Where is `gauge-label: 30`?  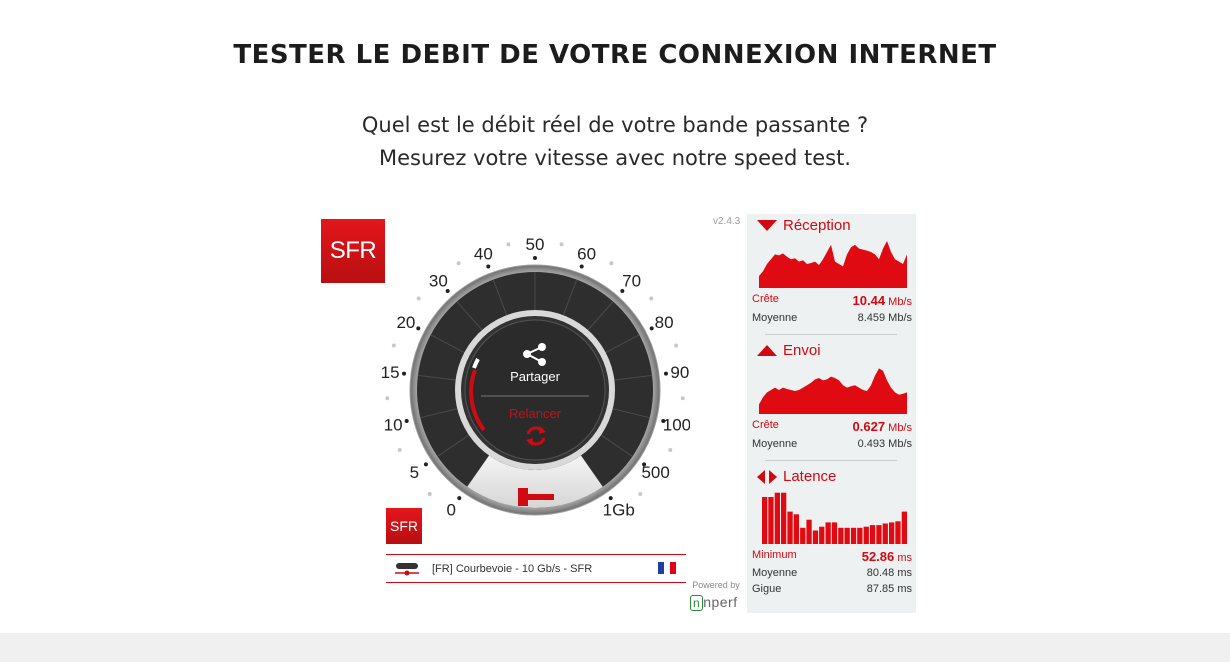 gauge-label: 30 is located at coordinates (438, 281).